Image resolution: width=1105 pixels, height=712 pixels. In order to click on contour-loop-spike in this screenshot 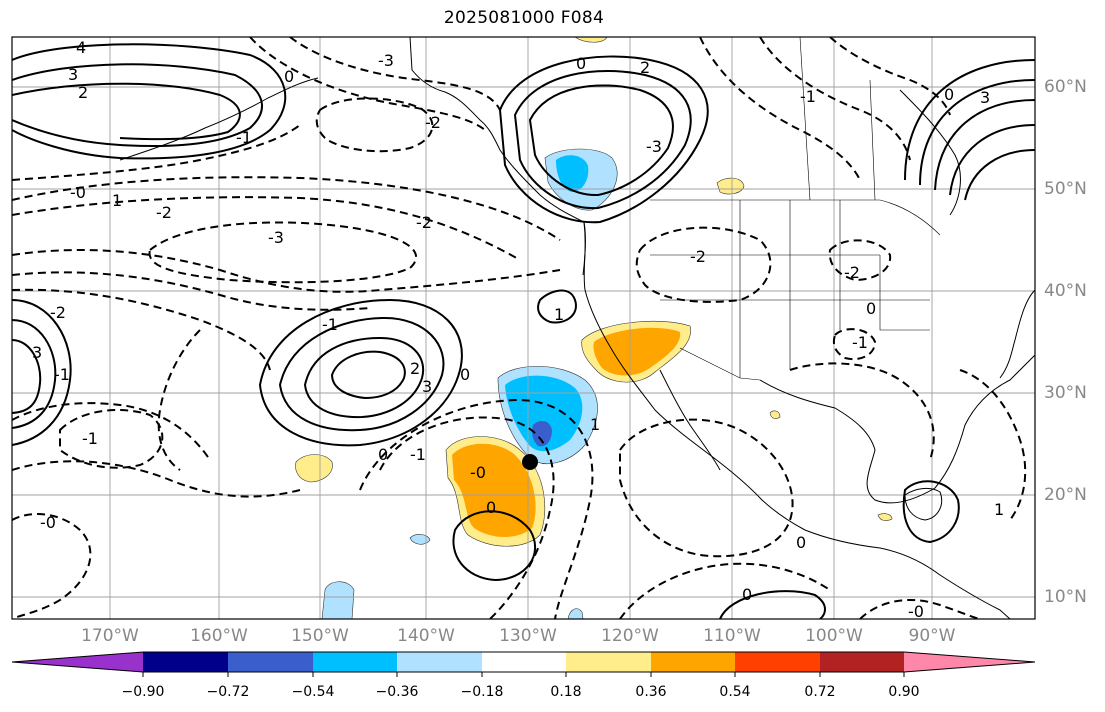, I will do `click(557, 306)`.